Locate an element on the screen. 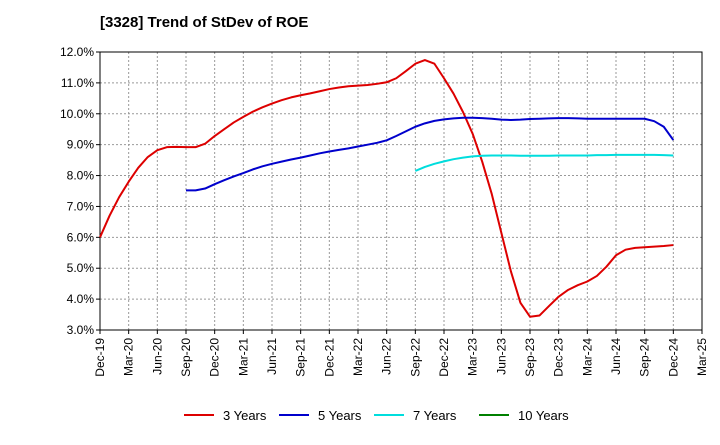  x-tick-label: Dec-23 is located at coordinates (559, 357).